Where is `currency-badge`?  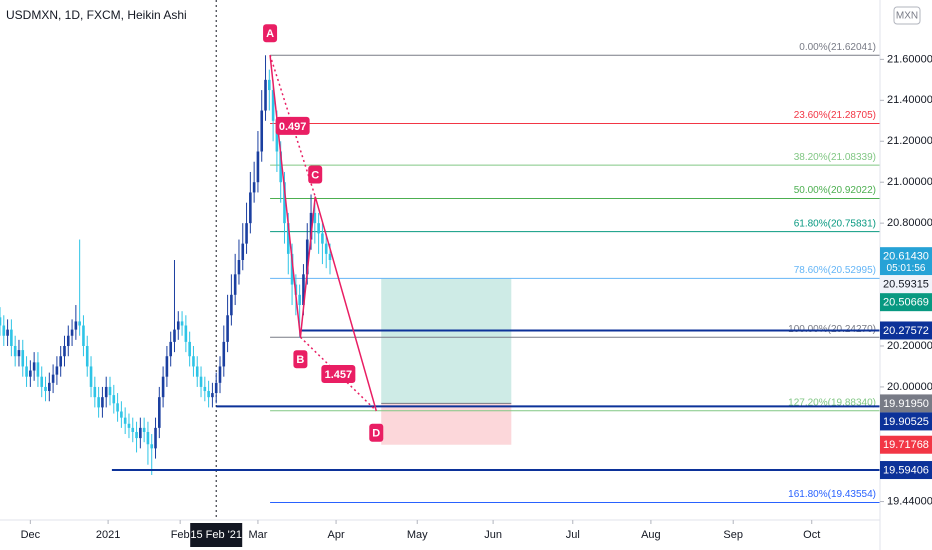
currency-badge is located at coordinates (907, 15).